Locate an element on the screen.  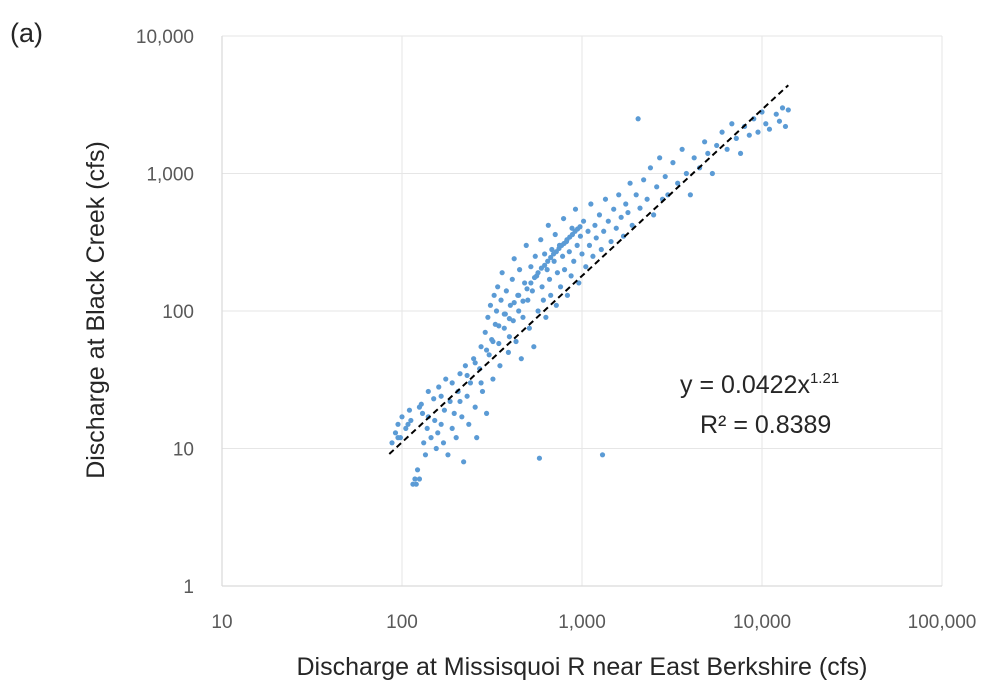
x-tick-label: 10,000 is located at coordinates (762, 622).